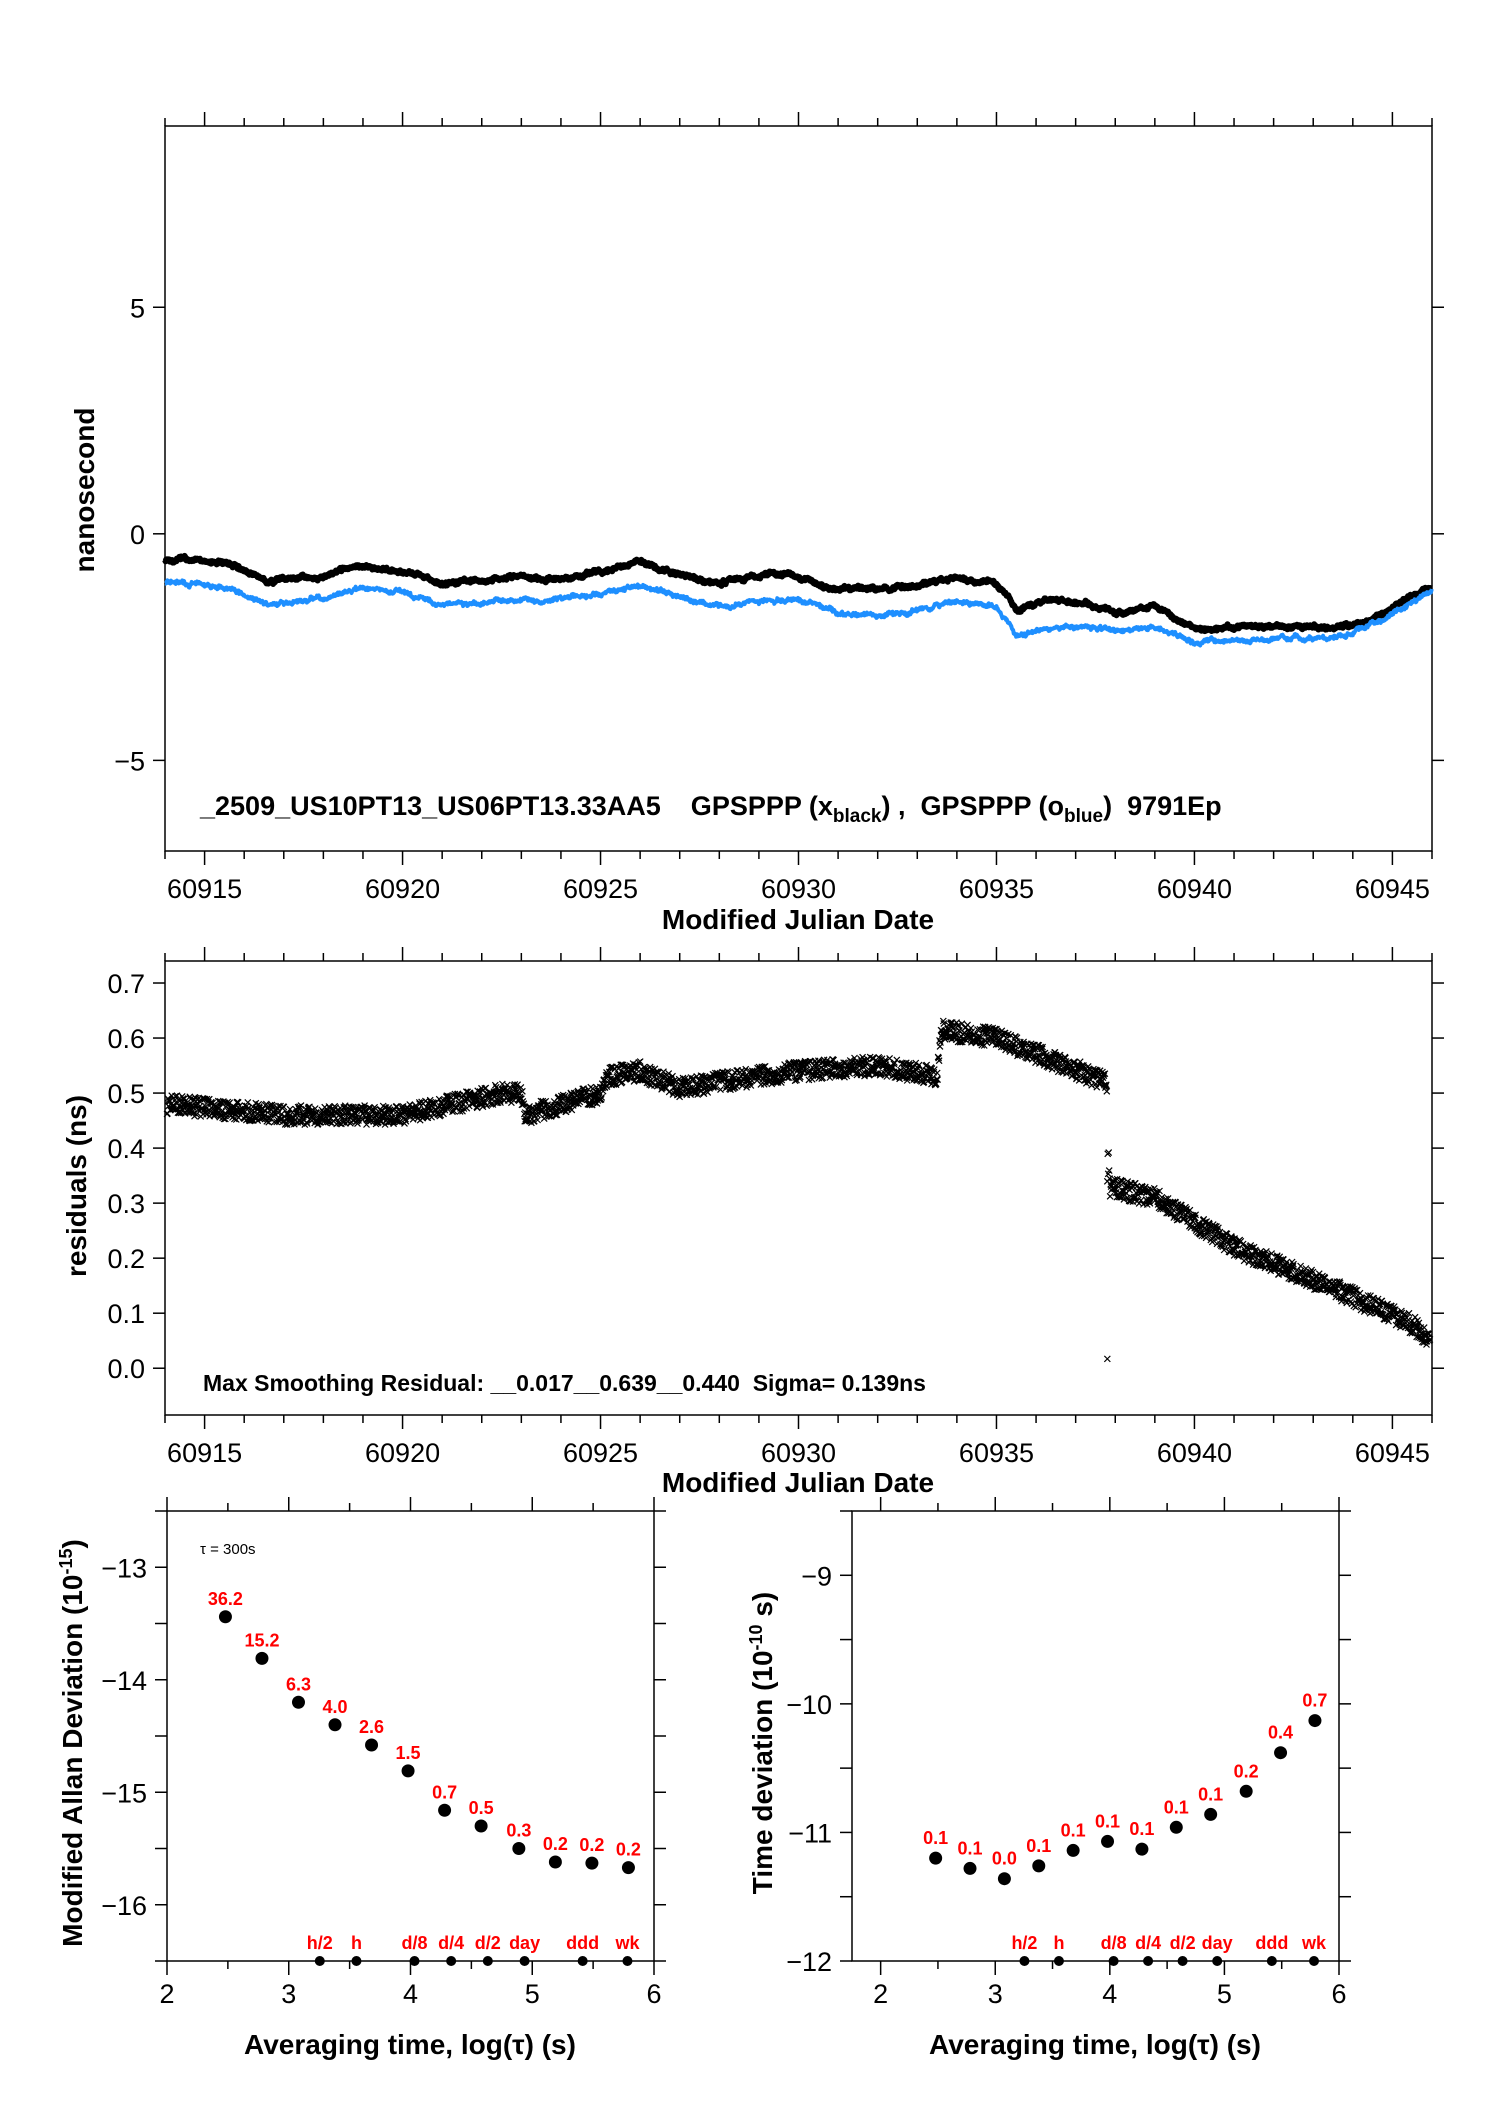 This screenshot has height=2105, width=1488. What do you see at coordinates (762, 1772) in the screenshot?
I see `panel4-ylabel-main: Time deviation (10` at bounding box center [762, 1772].